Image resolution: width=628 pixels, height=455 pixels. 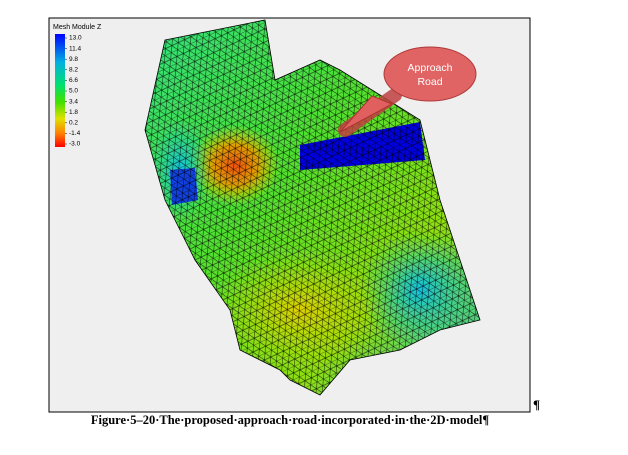 What do you see at coordinates (75, 38) in the screenshot?
I see `legend-label: 13.0` at bounding box center [75, 38].